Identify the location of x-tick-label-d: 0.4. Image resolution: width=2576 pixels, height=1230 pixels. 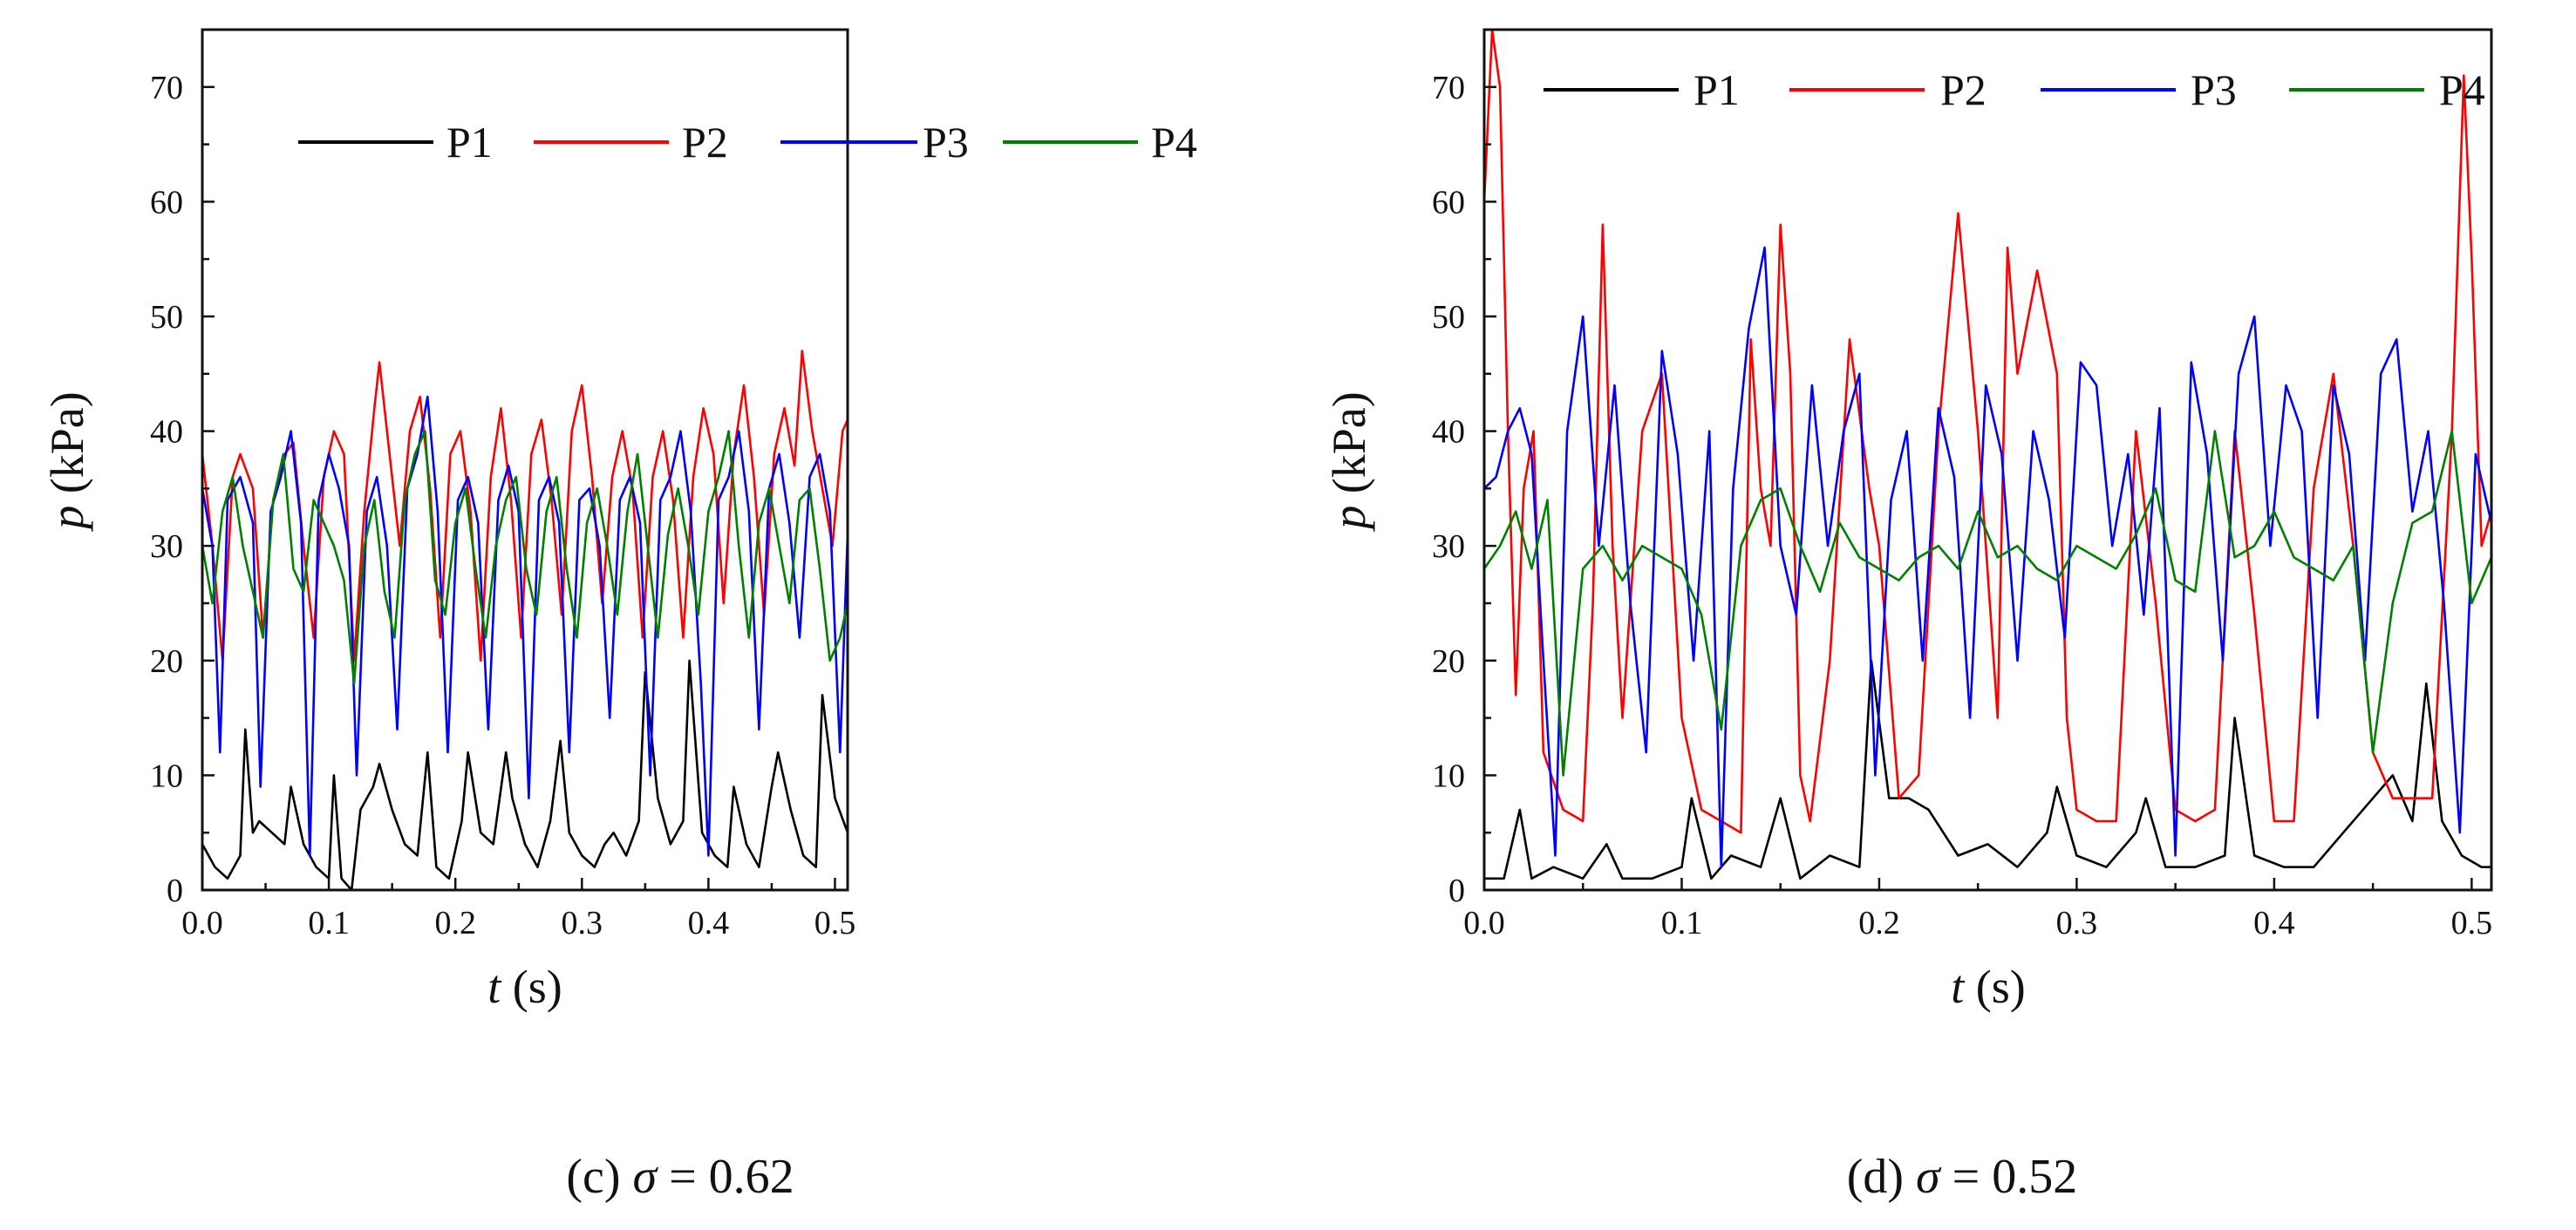
(2274, 923).